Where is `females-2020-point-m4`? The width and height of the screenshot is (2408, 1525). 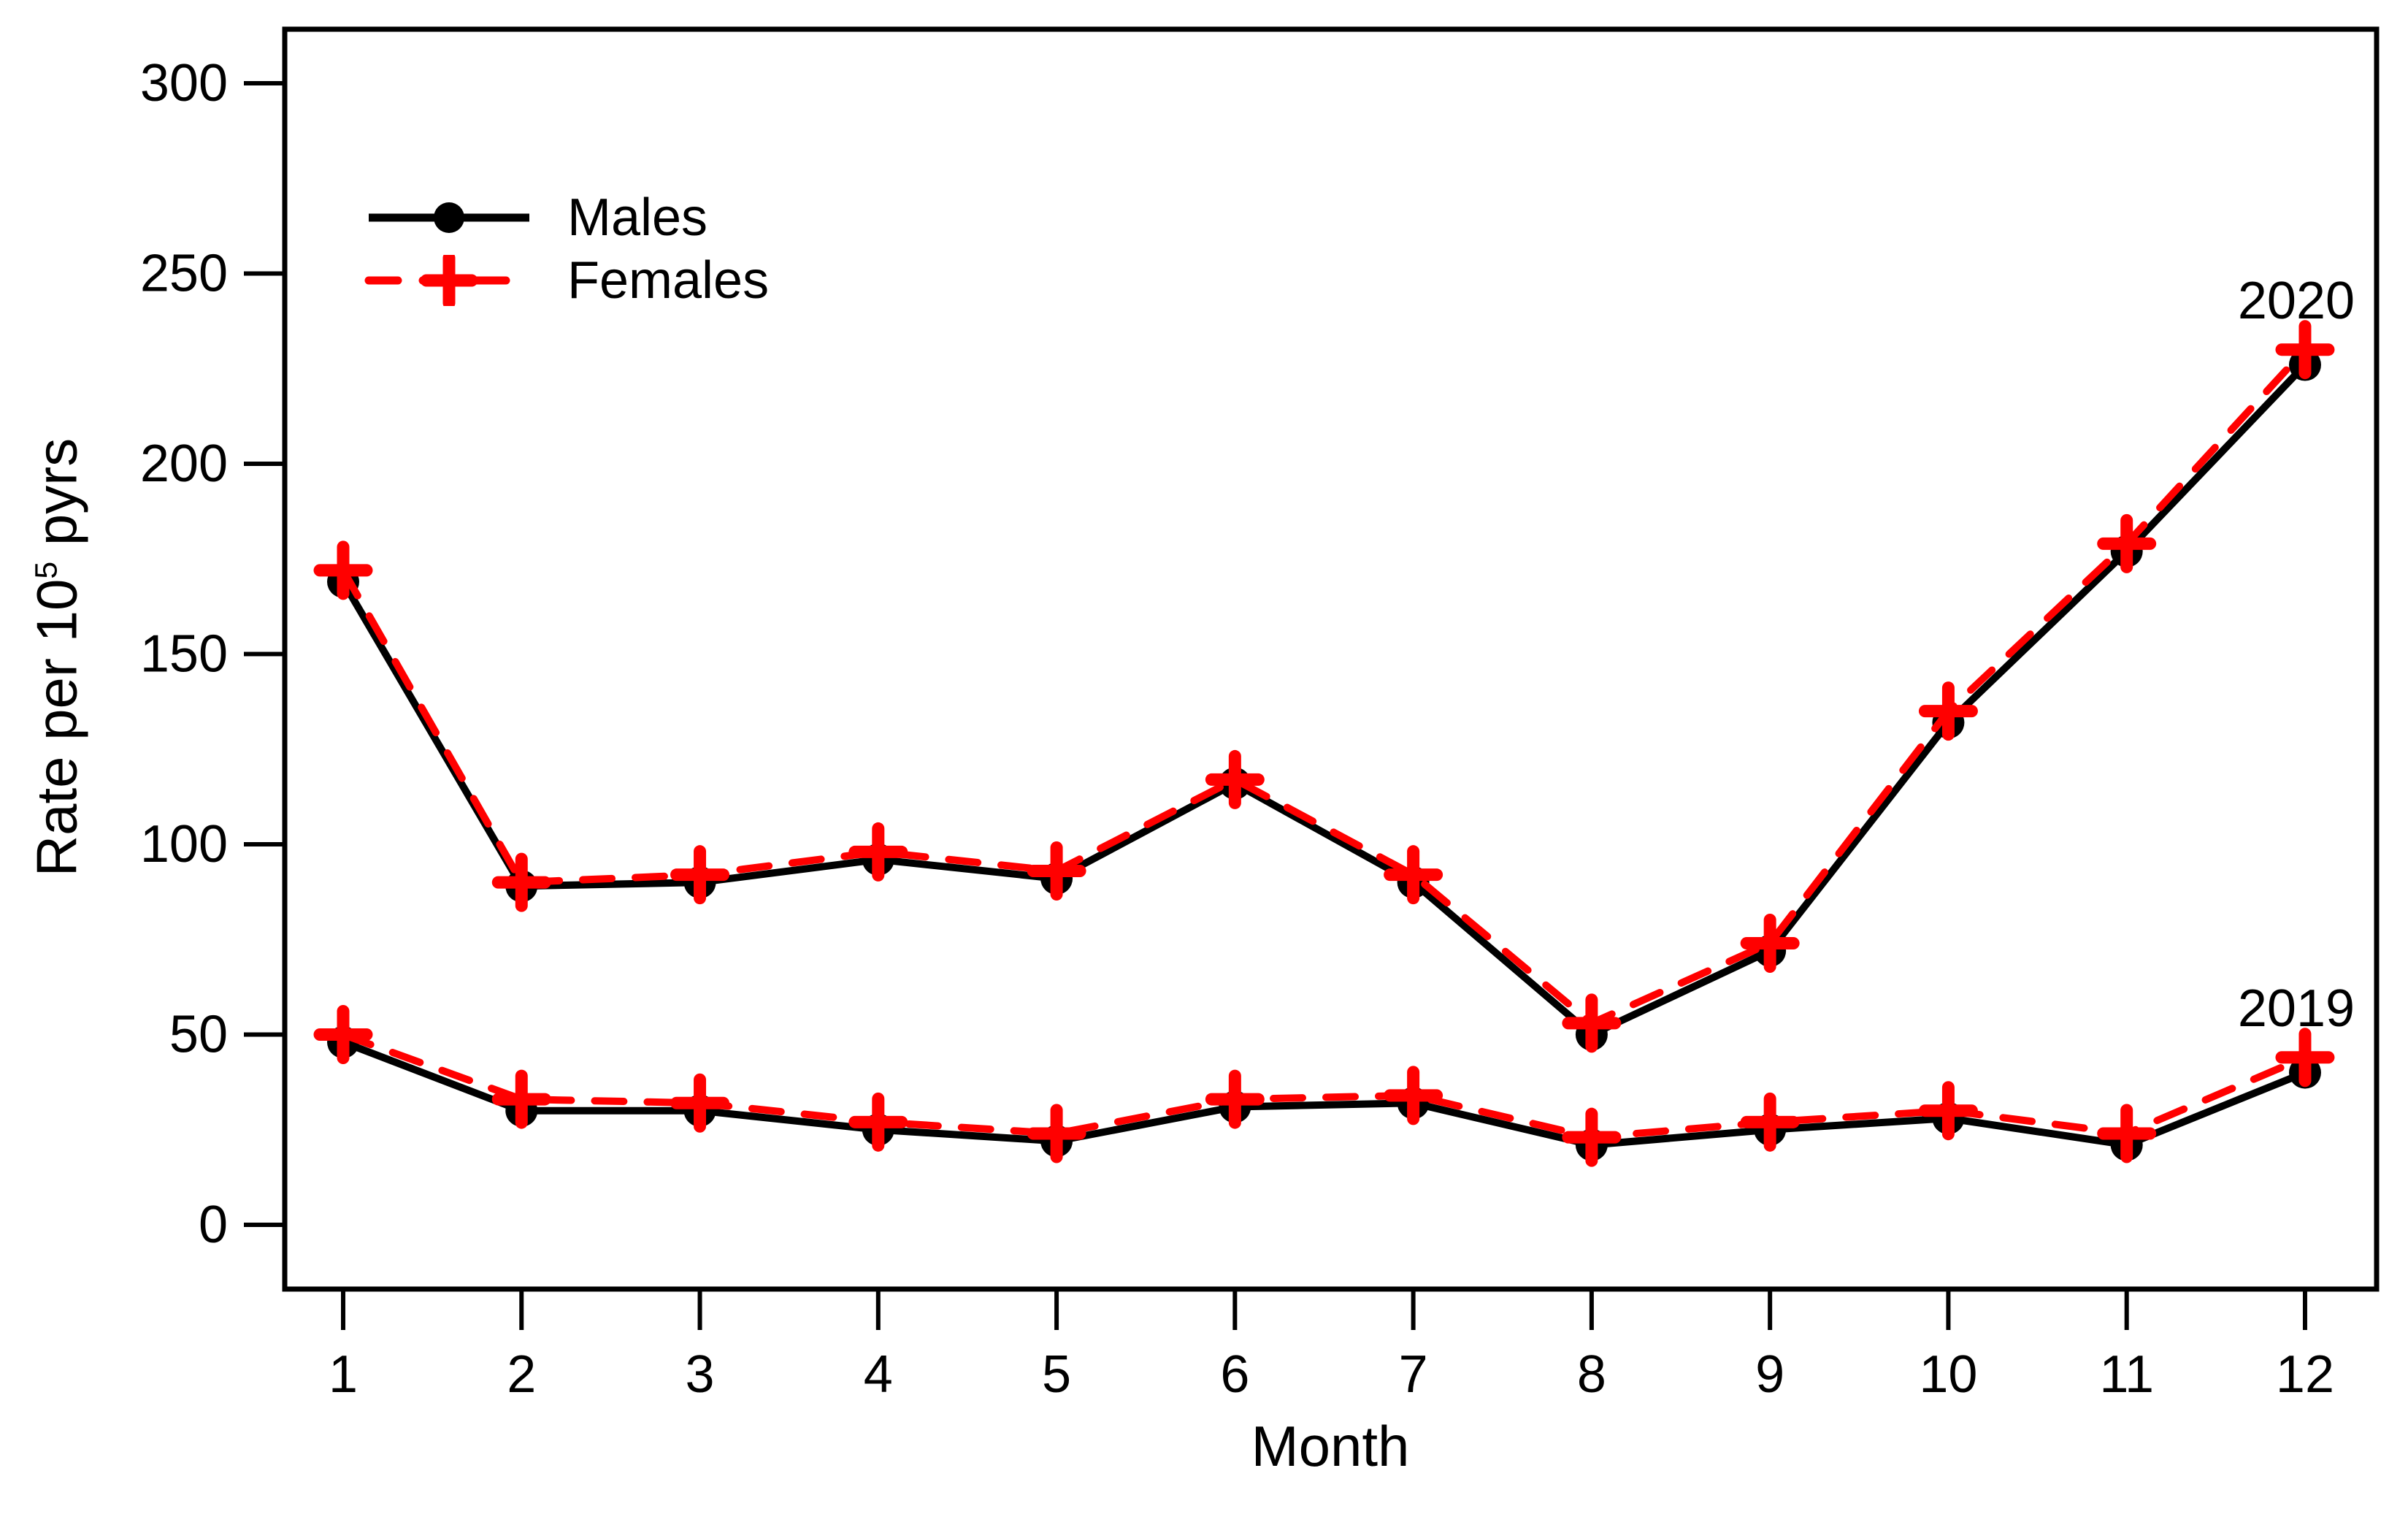
females-2020-point-m4 is located at coordinates (878, 852).